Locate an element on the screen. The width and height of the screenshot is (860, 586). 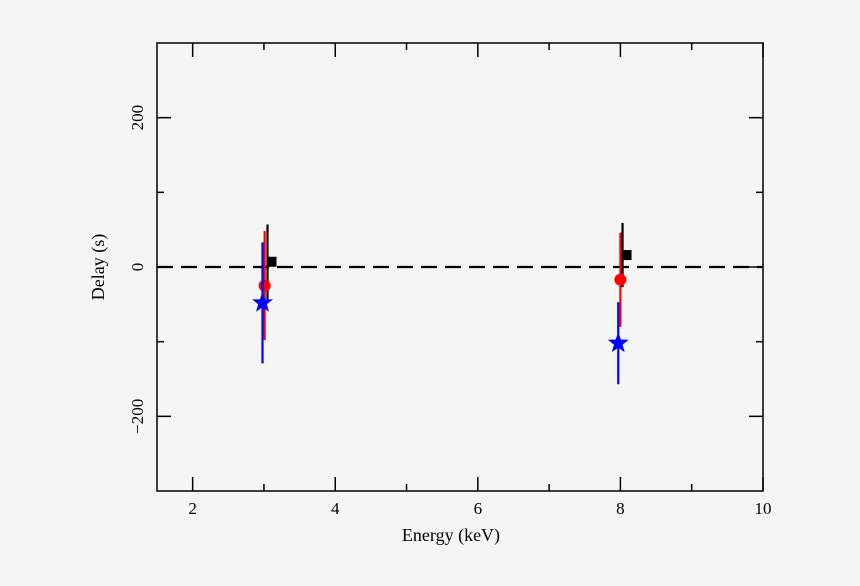
y-tick-label: 0 is located at coordinates (137, 267).